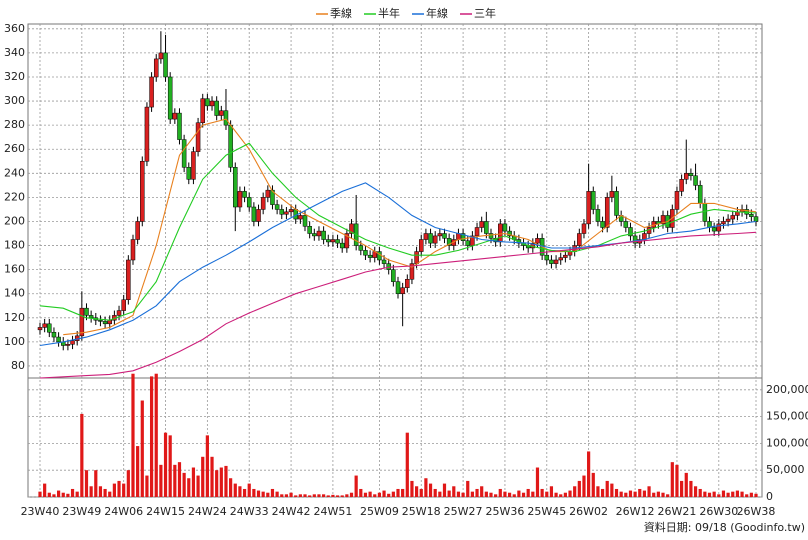  What do you see at coordinates (787, 389) in the screenshot?
I see `y2-tick-label: 200,000` at bounding box center [787, 389].